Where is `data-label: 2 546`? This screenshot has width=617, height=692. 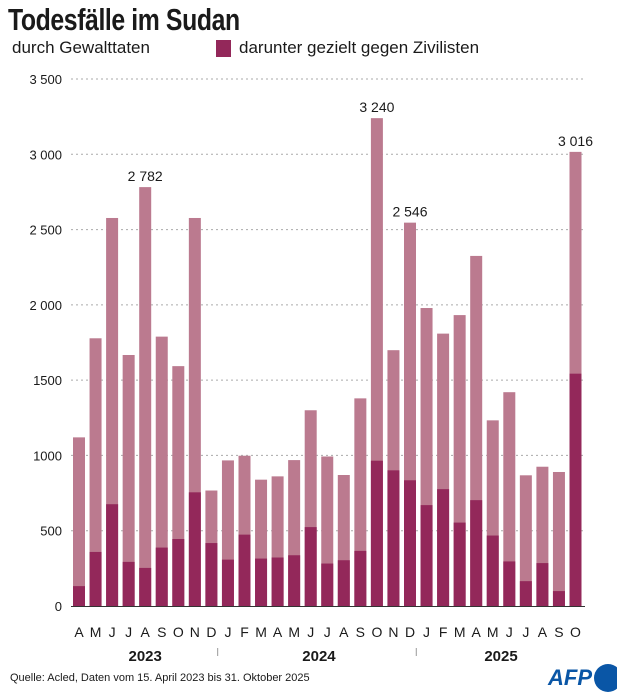 data-label: 2 546 is located at coordinates (409, 212).